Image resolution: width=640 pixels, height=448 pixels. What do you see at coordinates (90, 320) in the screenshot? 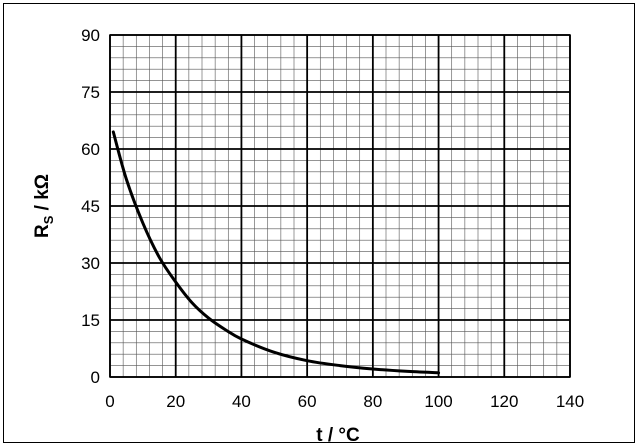
I see `y-tick-label: 15` at bounding box center [90, 320].